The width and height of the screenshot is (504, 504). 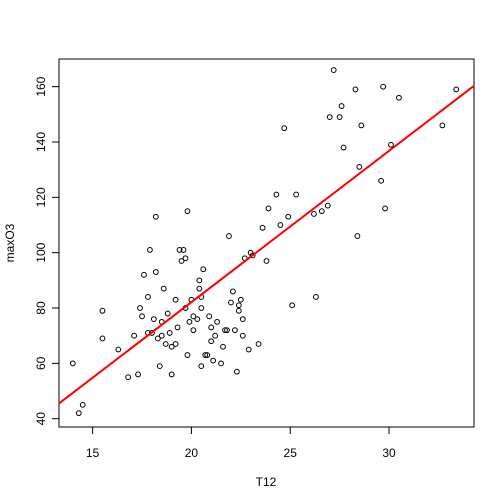 I want to click on x-tick-label: 15, so click(x=93, y=453).